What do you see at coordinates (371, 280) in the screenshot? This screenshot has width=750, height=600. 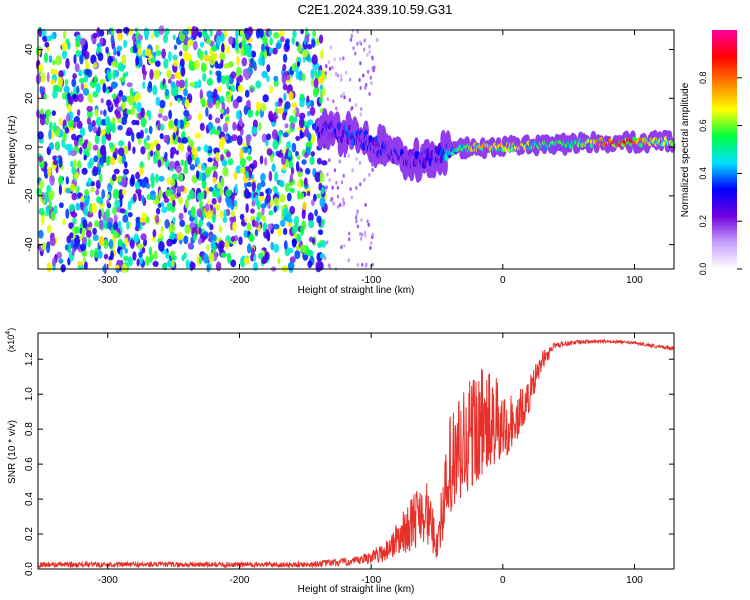 I see `spectrogram-x-tick-label: -100` at bounding box center [371, 280].